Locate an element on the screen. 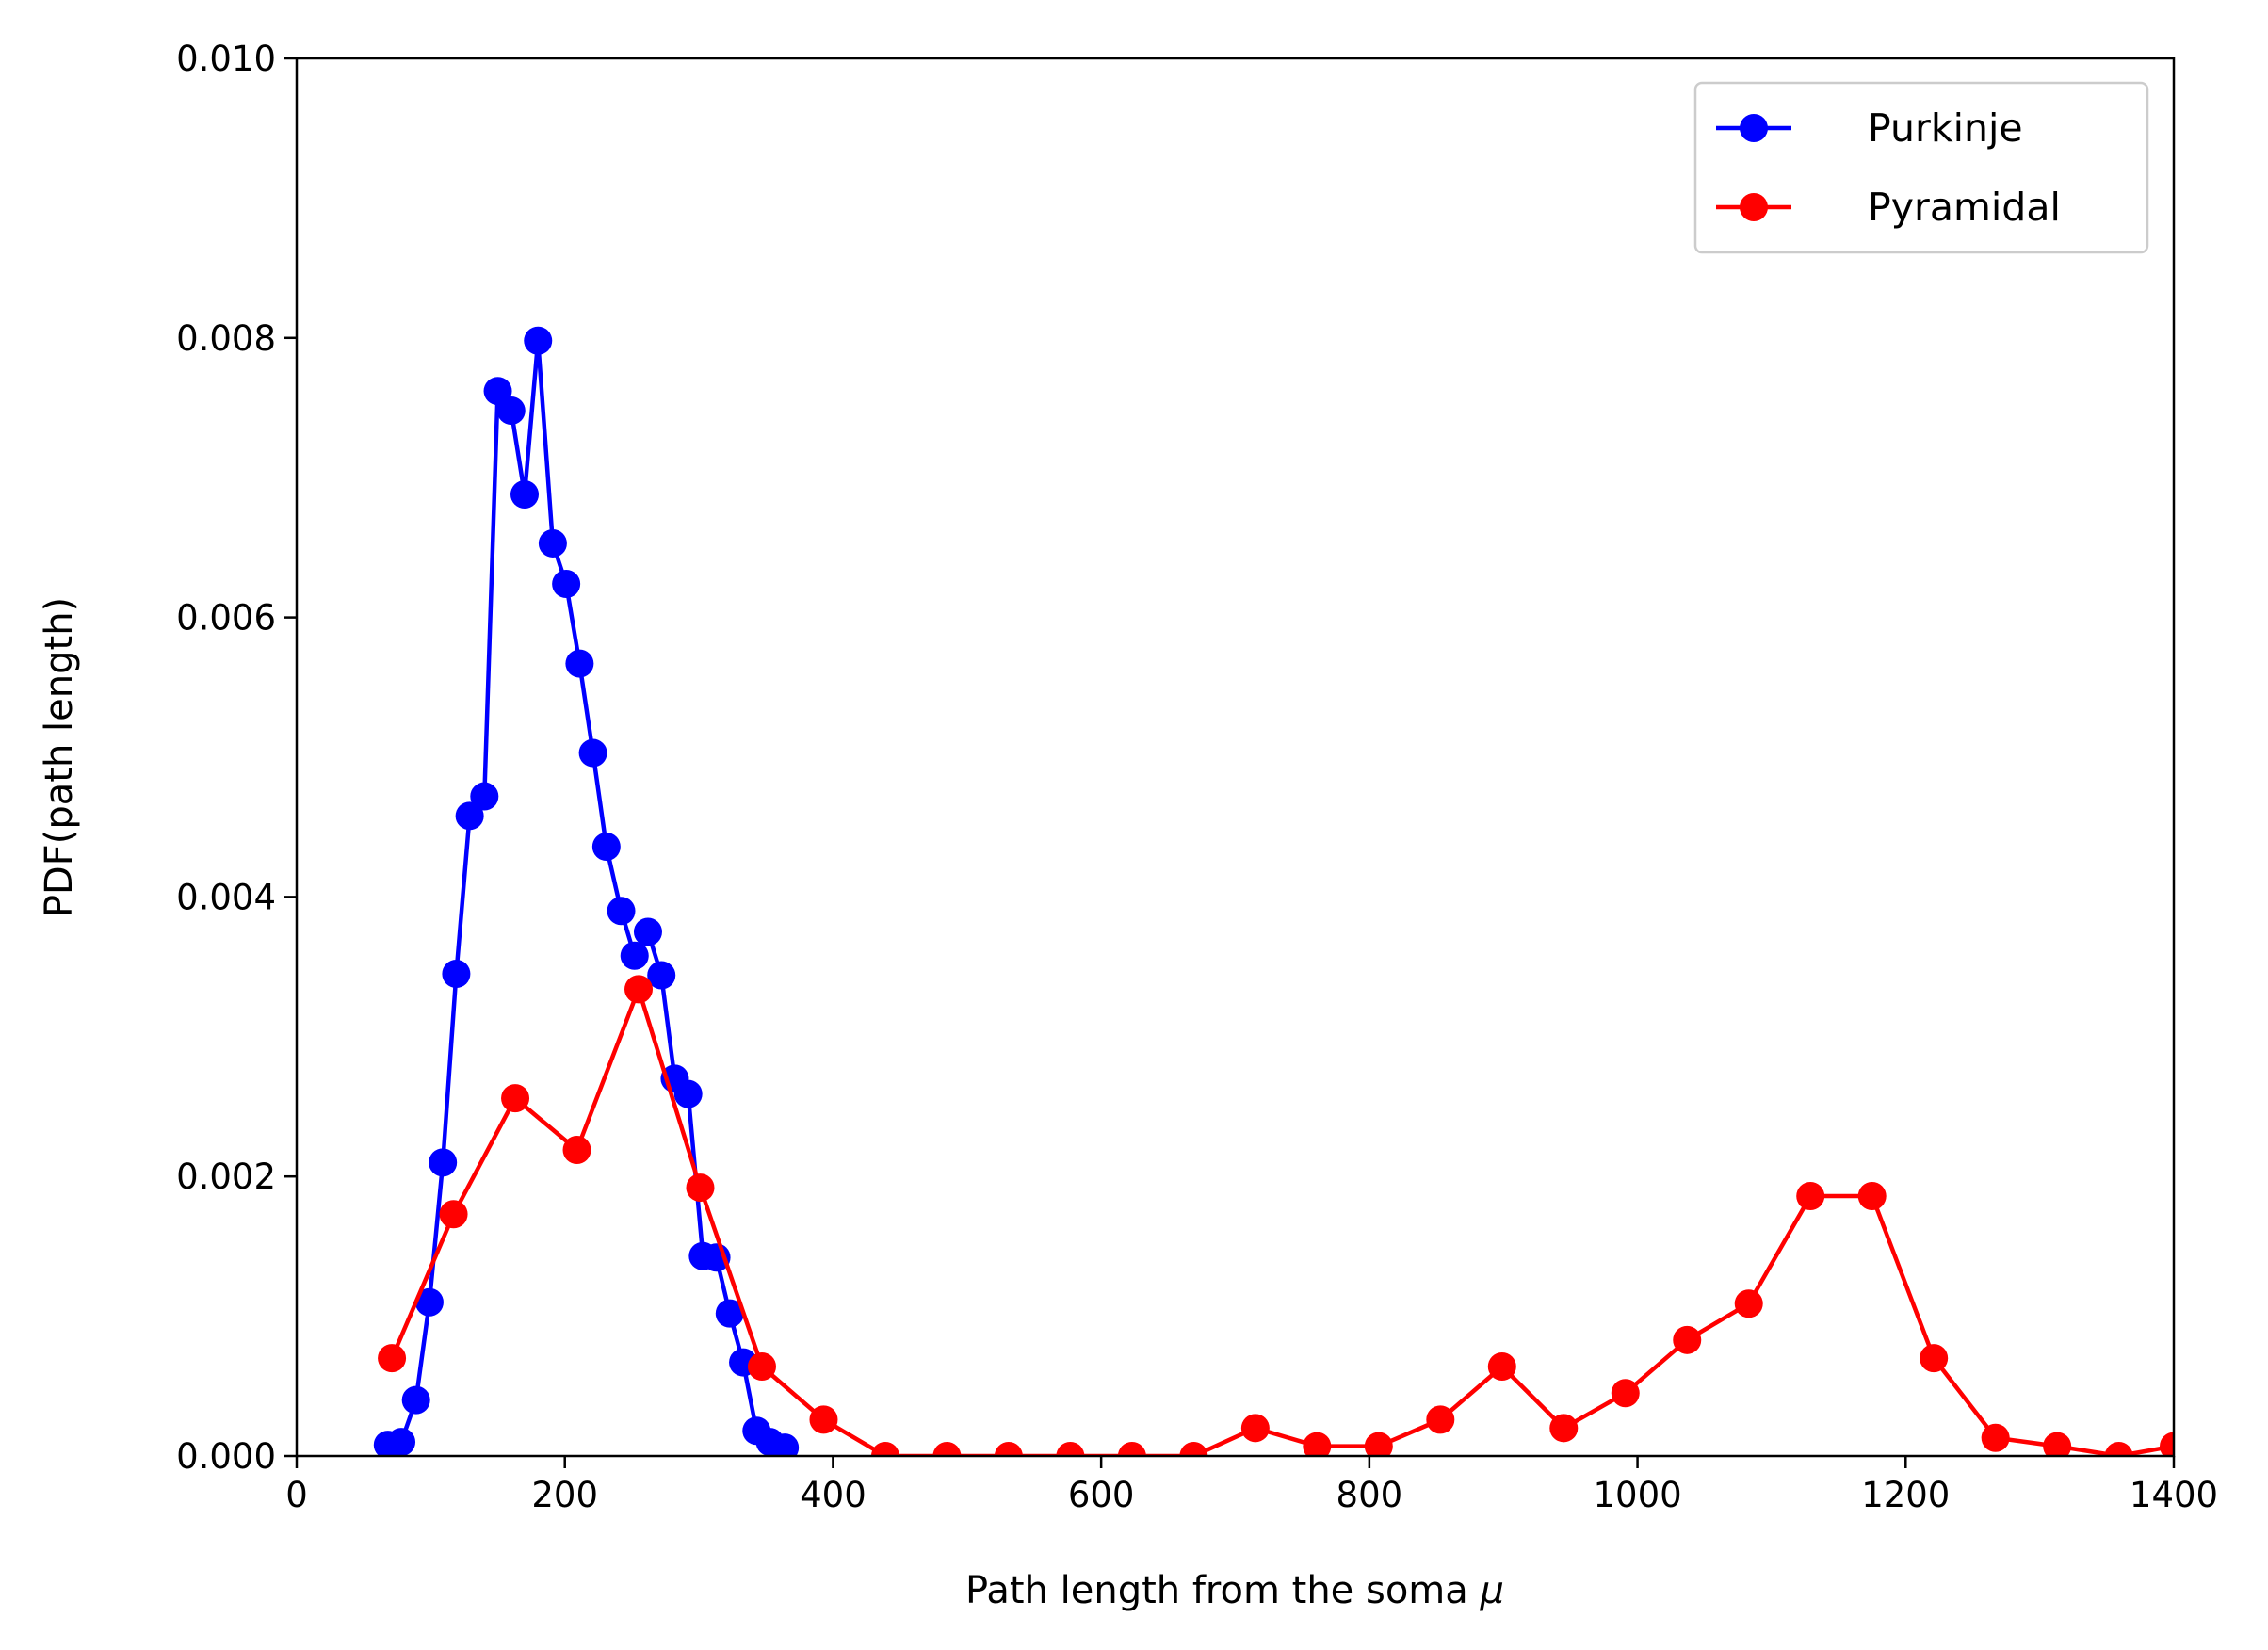  x-tick-label: 800 is located at coordinates (1370, 1495).